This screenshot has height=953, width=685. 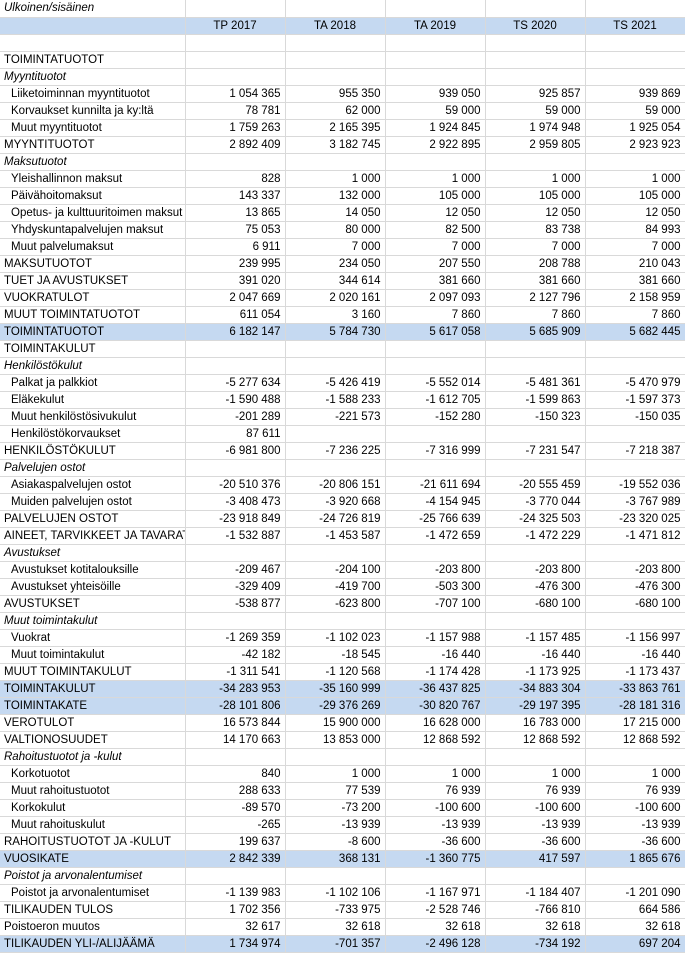 What do you see at coordinates (235, 145) in the screenshot?
I see `value-cell: 2 892 409` at bounding box center [235, 145].